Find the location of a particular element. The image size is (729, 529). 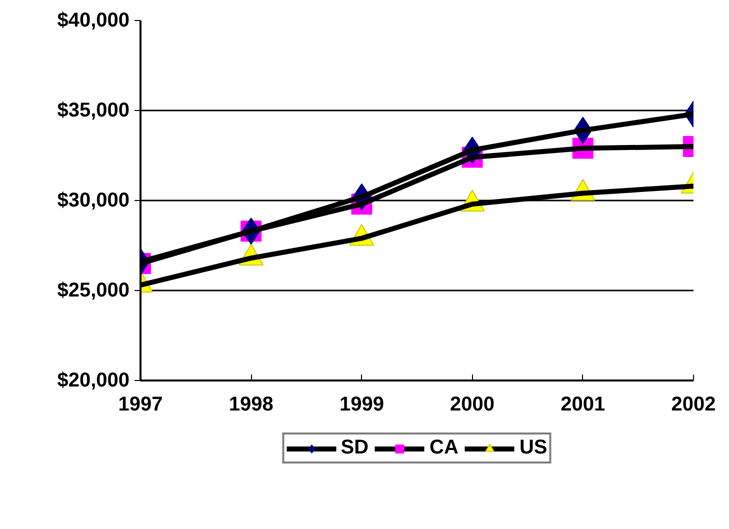

x-tick-label: 1999 is located at coordinates (361, 405).